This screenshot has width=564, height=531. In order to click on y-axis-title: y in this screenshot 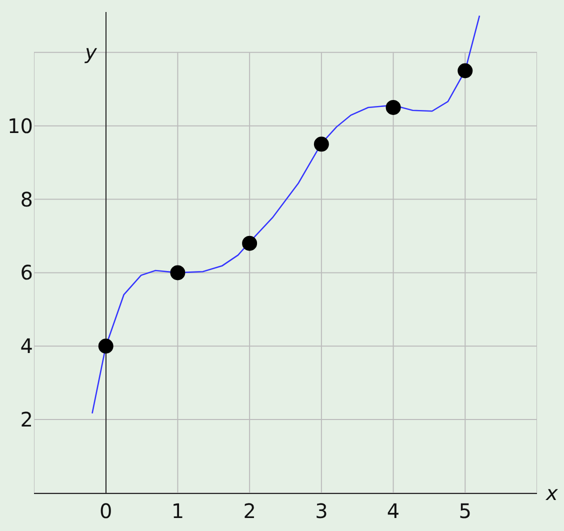, I will do `click(91, 52)`.